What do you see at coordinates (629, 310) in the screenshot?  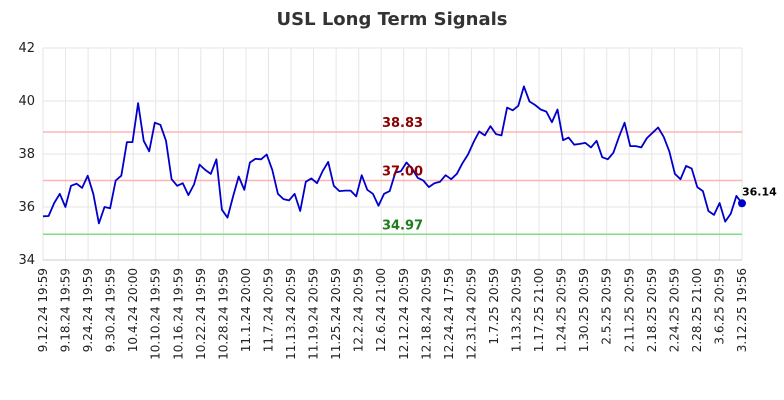 I see `x-tick-label: 2.11.25 20:59` at bounding box center [629, 310].